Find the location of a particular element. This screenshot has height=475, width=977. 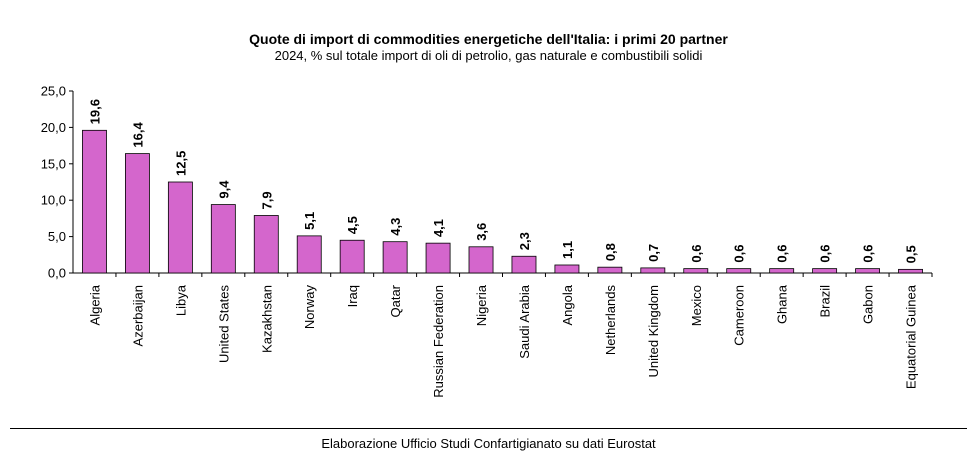

source-divider is located at coordinates (488, 428).